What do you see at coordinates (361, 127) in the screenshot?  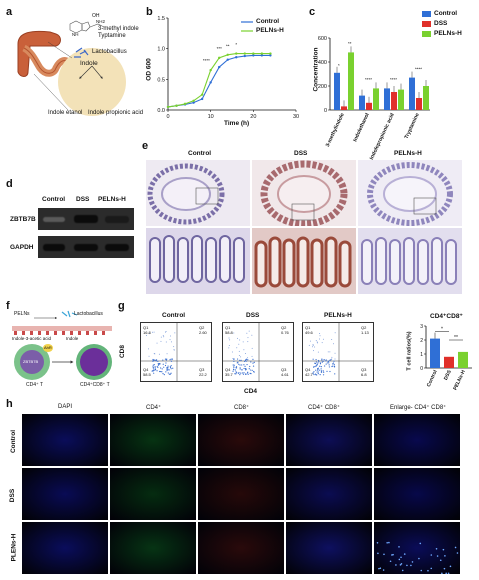 I see `chart-c-category-label: Indolethanol` at bounding box center [361, 127].